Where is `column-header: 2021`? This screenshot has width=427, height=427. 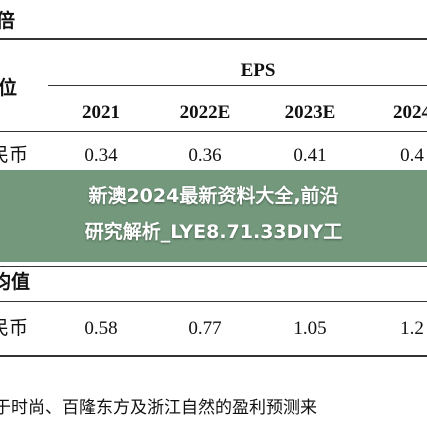 column-header: 2021 is located at coordinates (101, 112).